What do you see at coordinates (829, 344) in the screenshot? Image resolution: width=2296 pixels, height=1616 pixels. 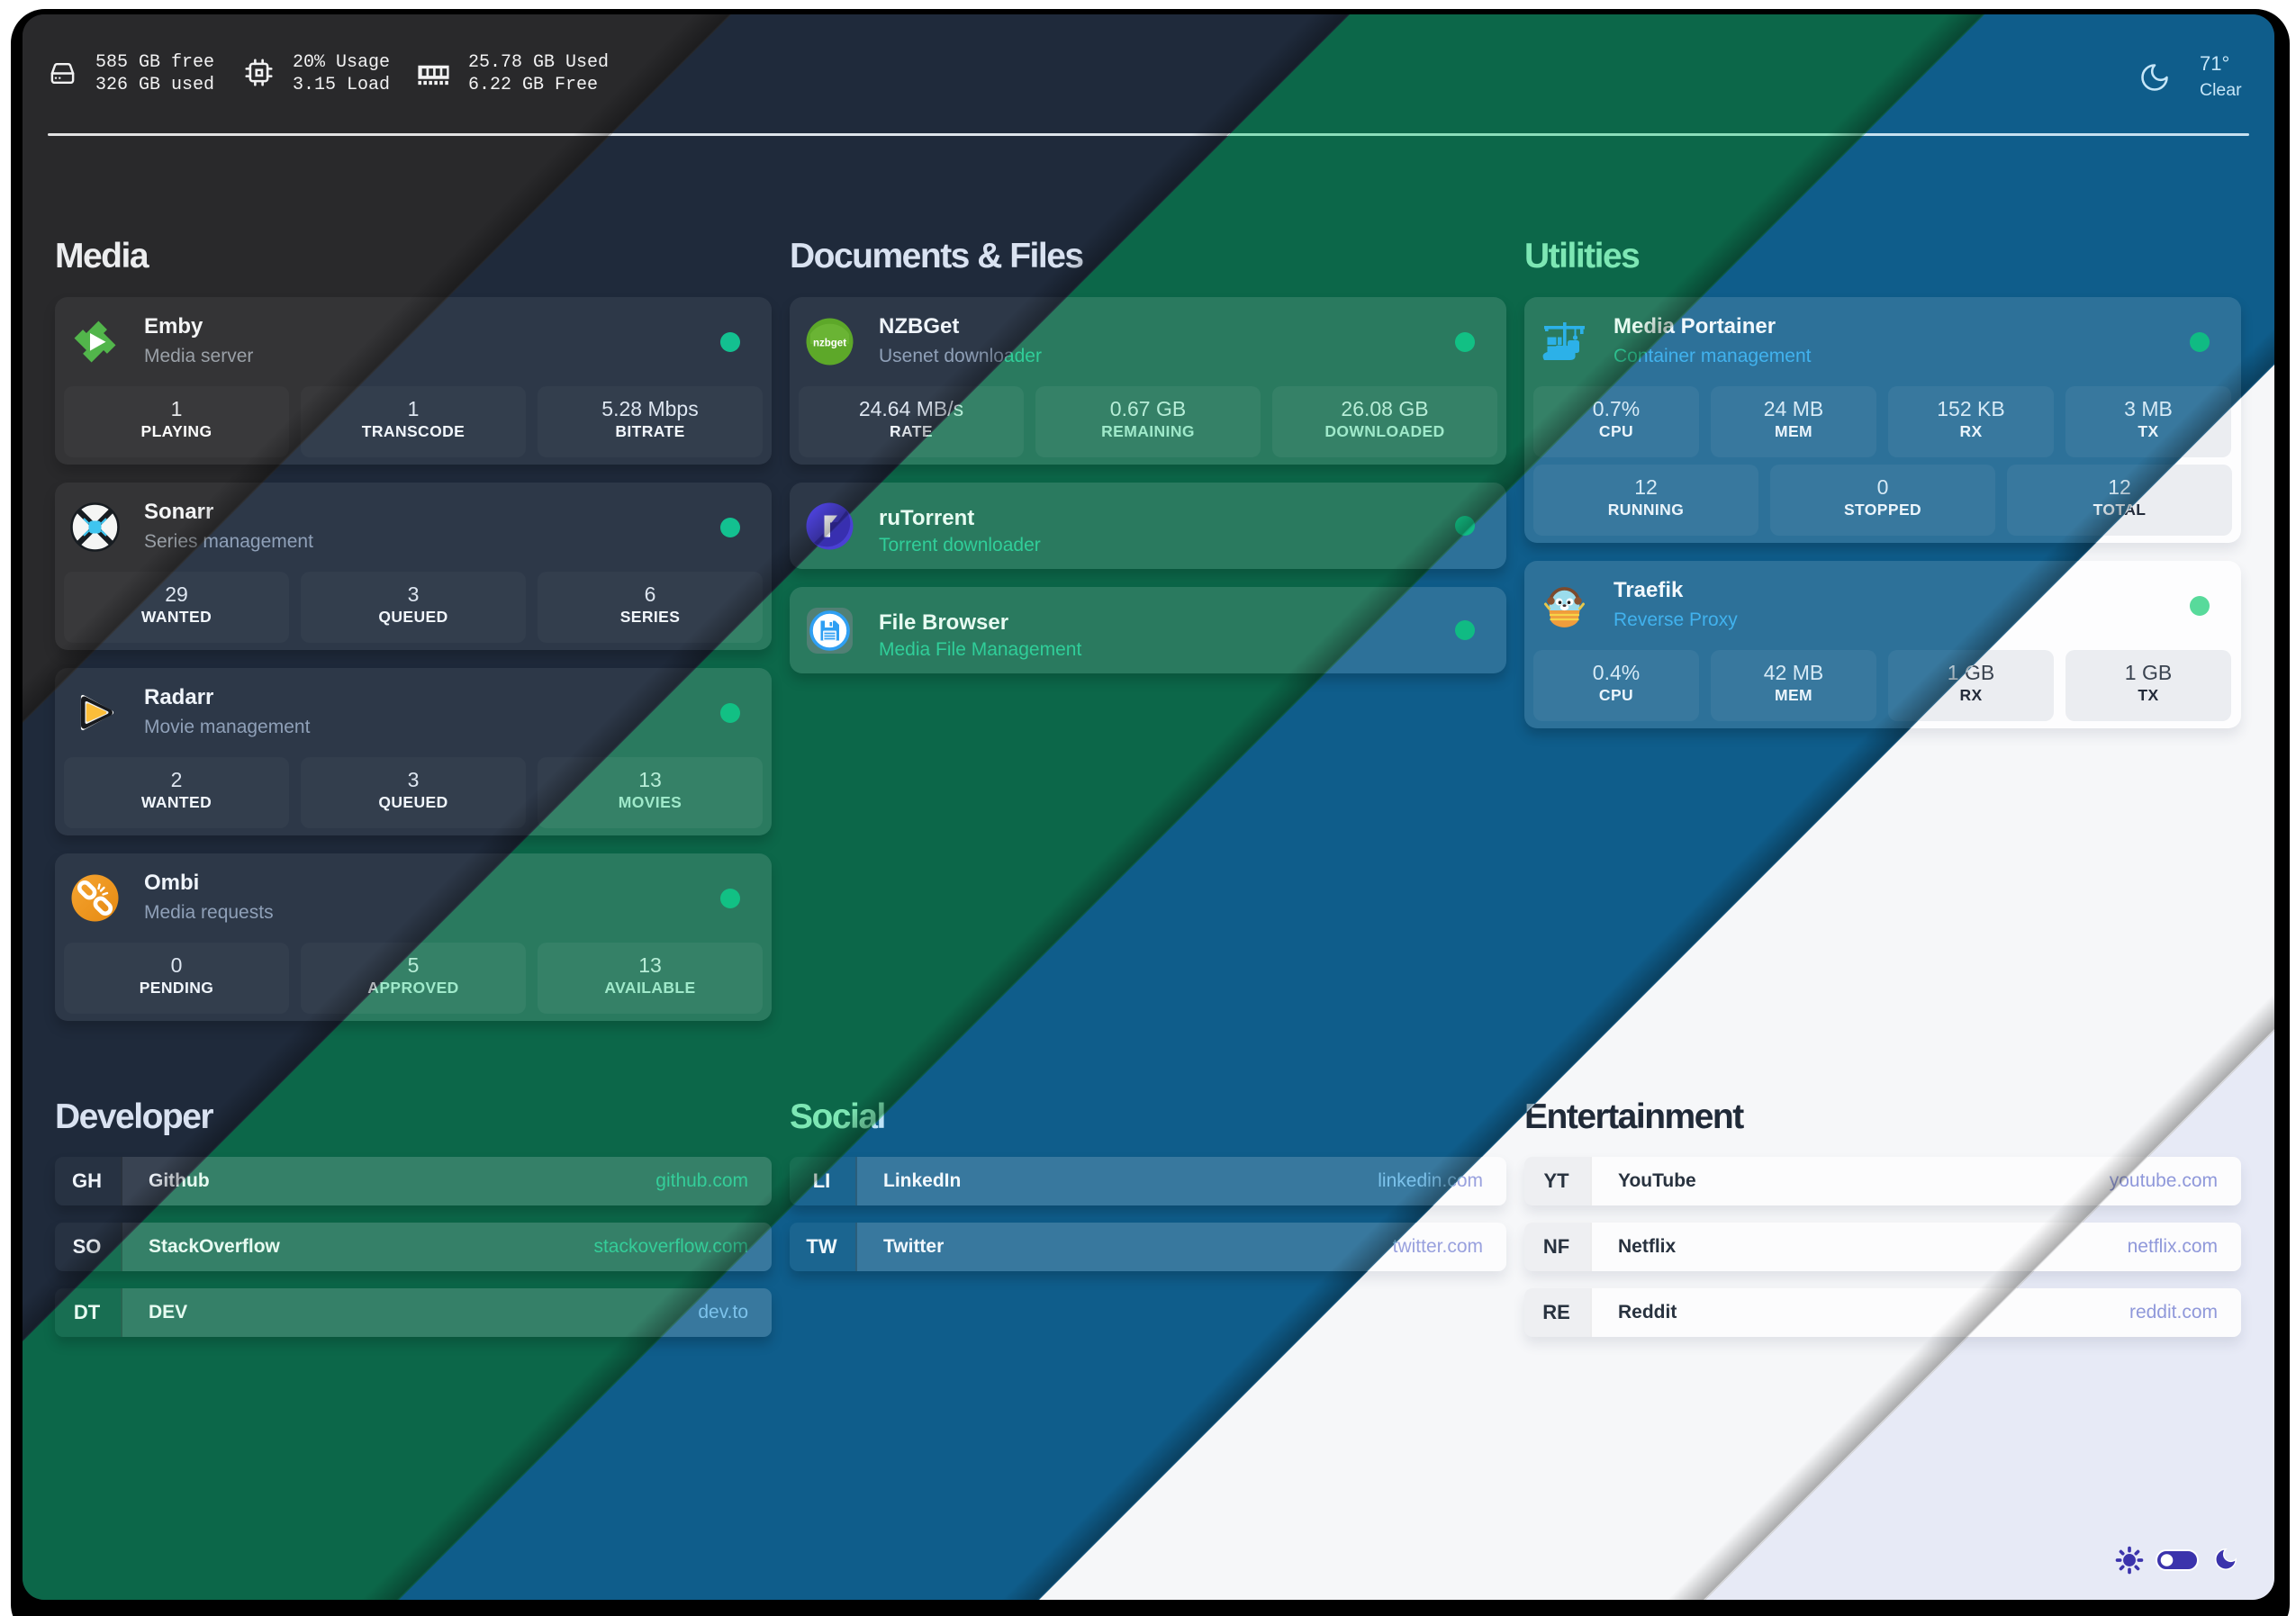 I see `svg-text: nzbget` at bounding box center [829, 344].